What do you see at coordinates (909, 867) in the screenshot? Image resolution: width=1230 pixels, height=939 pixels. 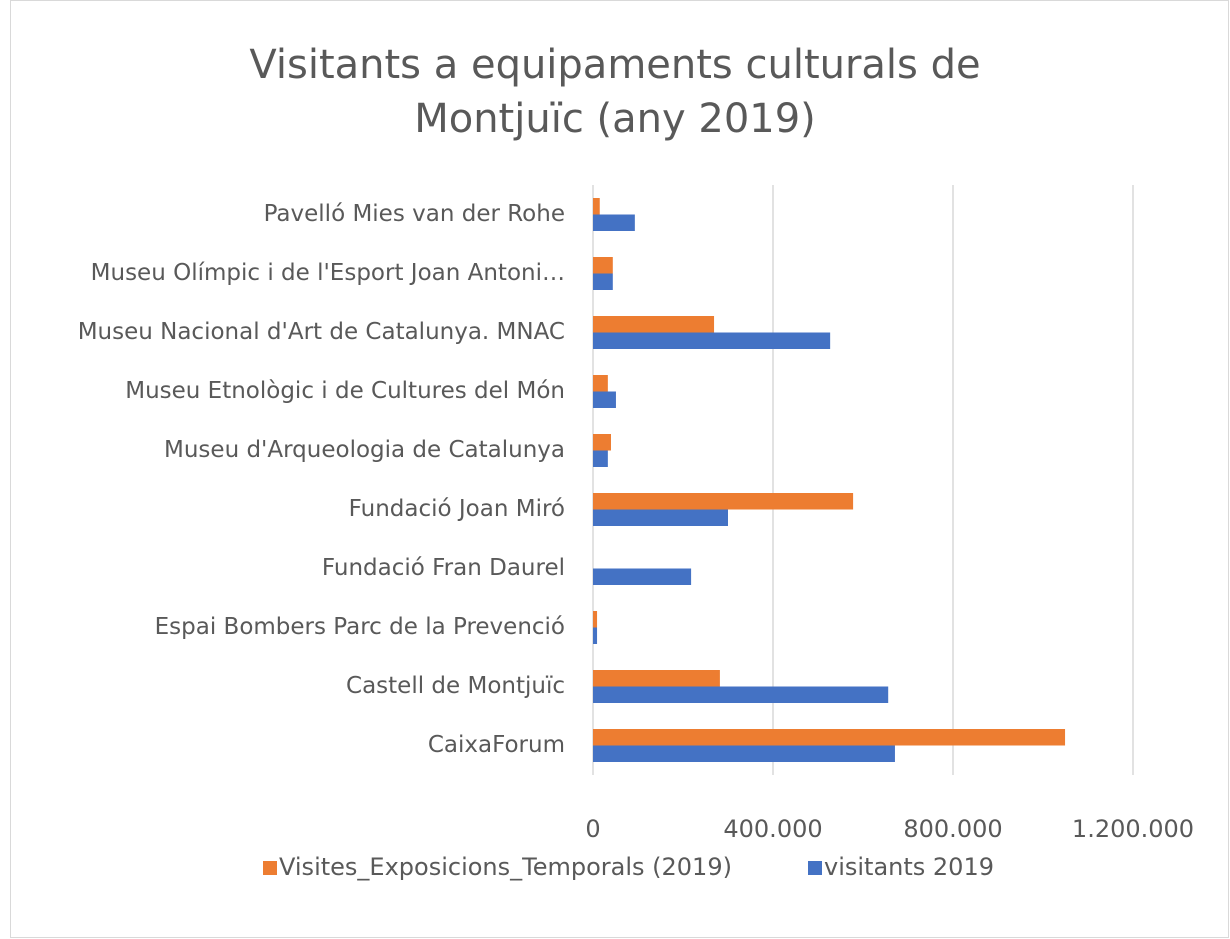 I see `legend-label: visitants 2019` at bounding box center [909, 867].